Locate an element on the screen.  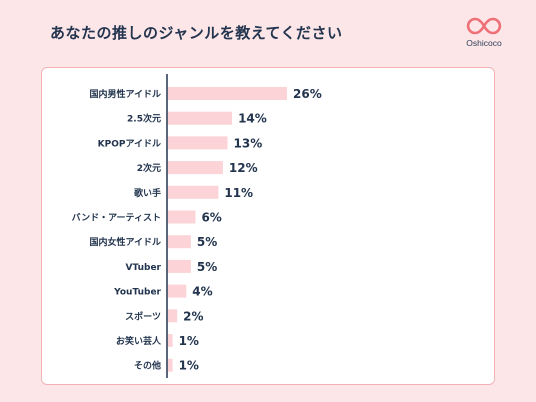
infinity-logo-icon is located at coordinates (484, 26).